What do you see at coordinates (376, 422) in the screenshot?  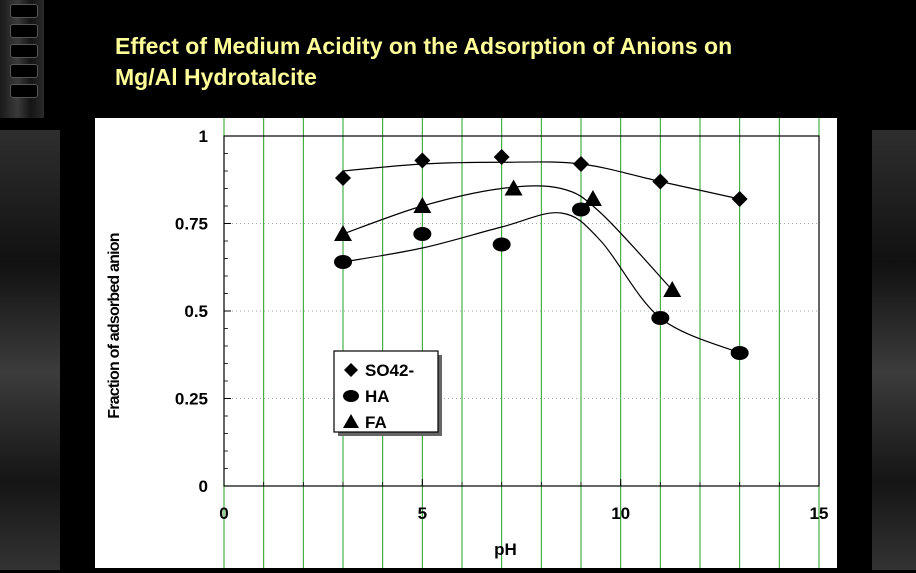 I see `legend-label: FA` at bounding box center [376, 422].